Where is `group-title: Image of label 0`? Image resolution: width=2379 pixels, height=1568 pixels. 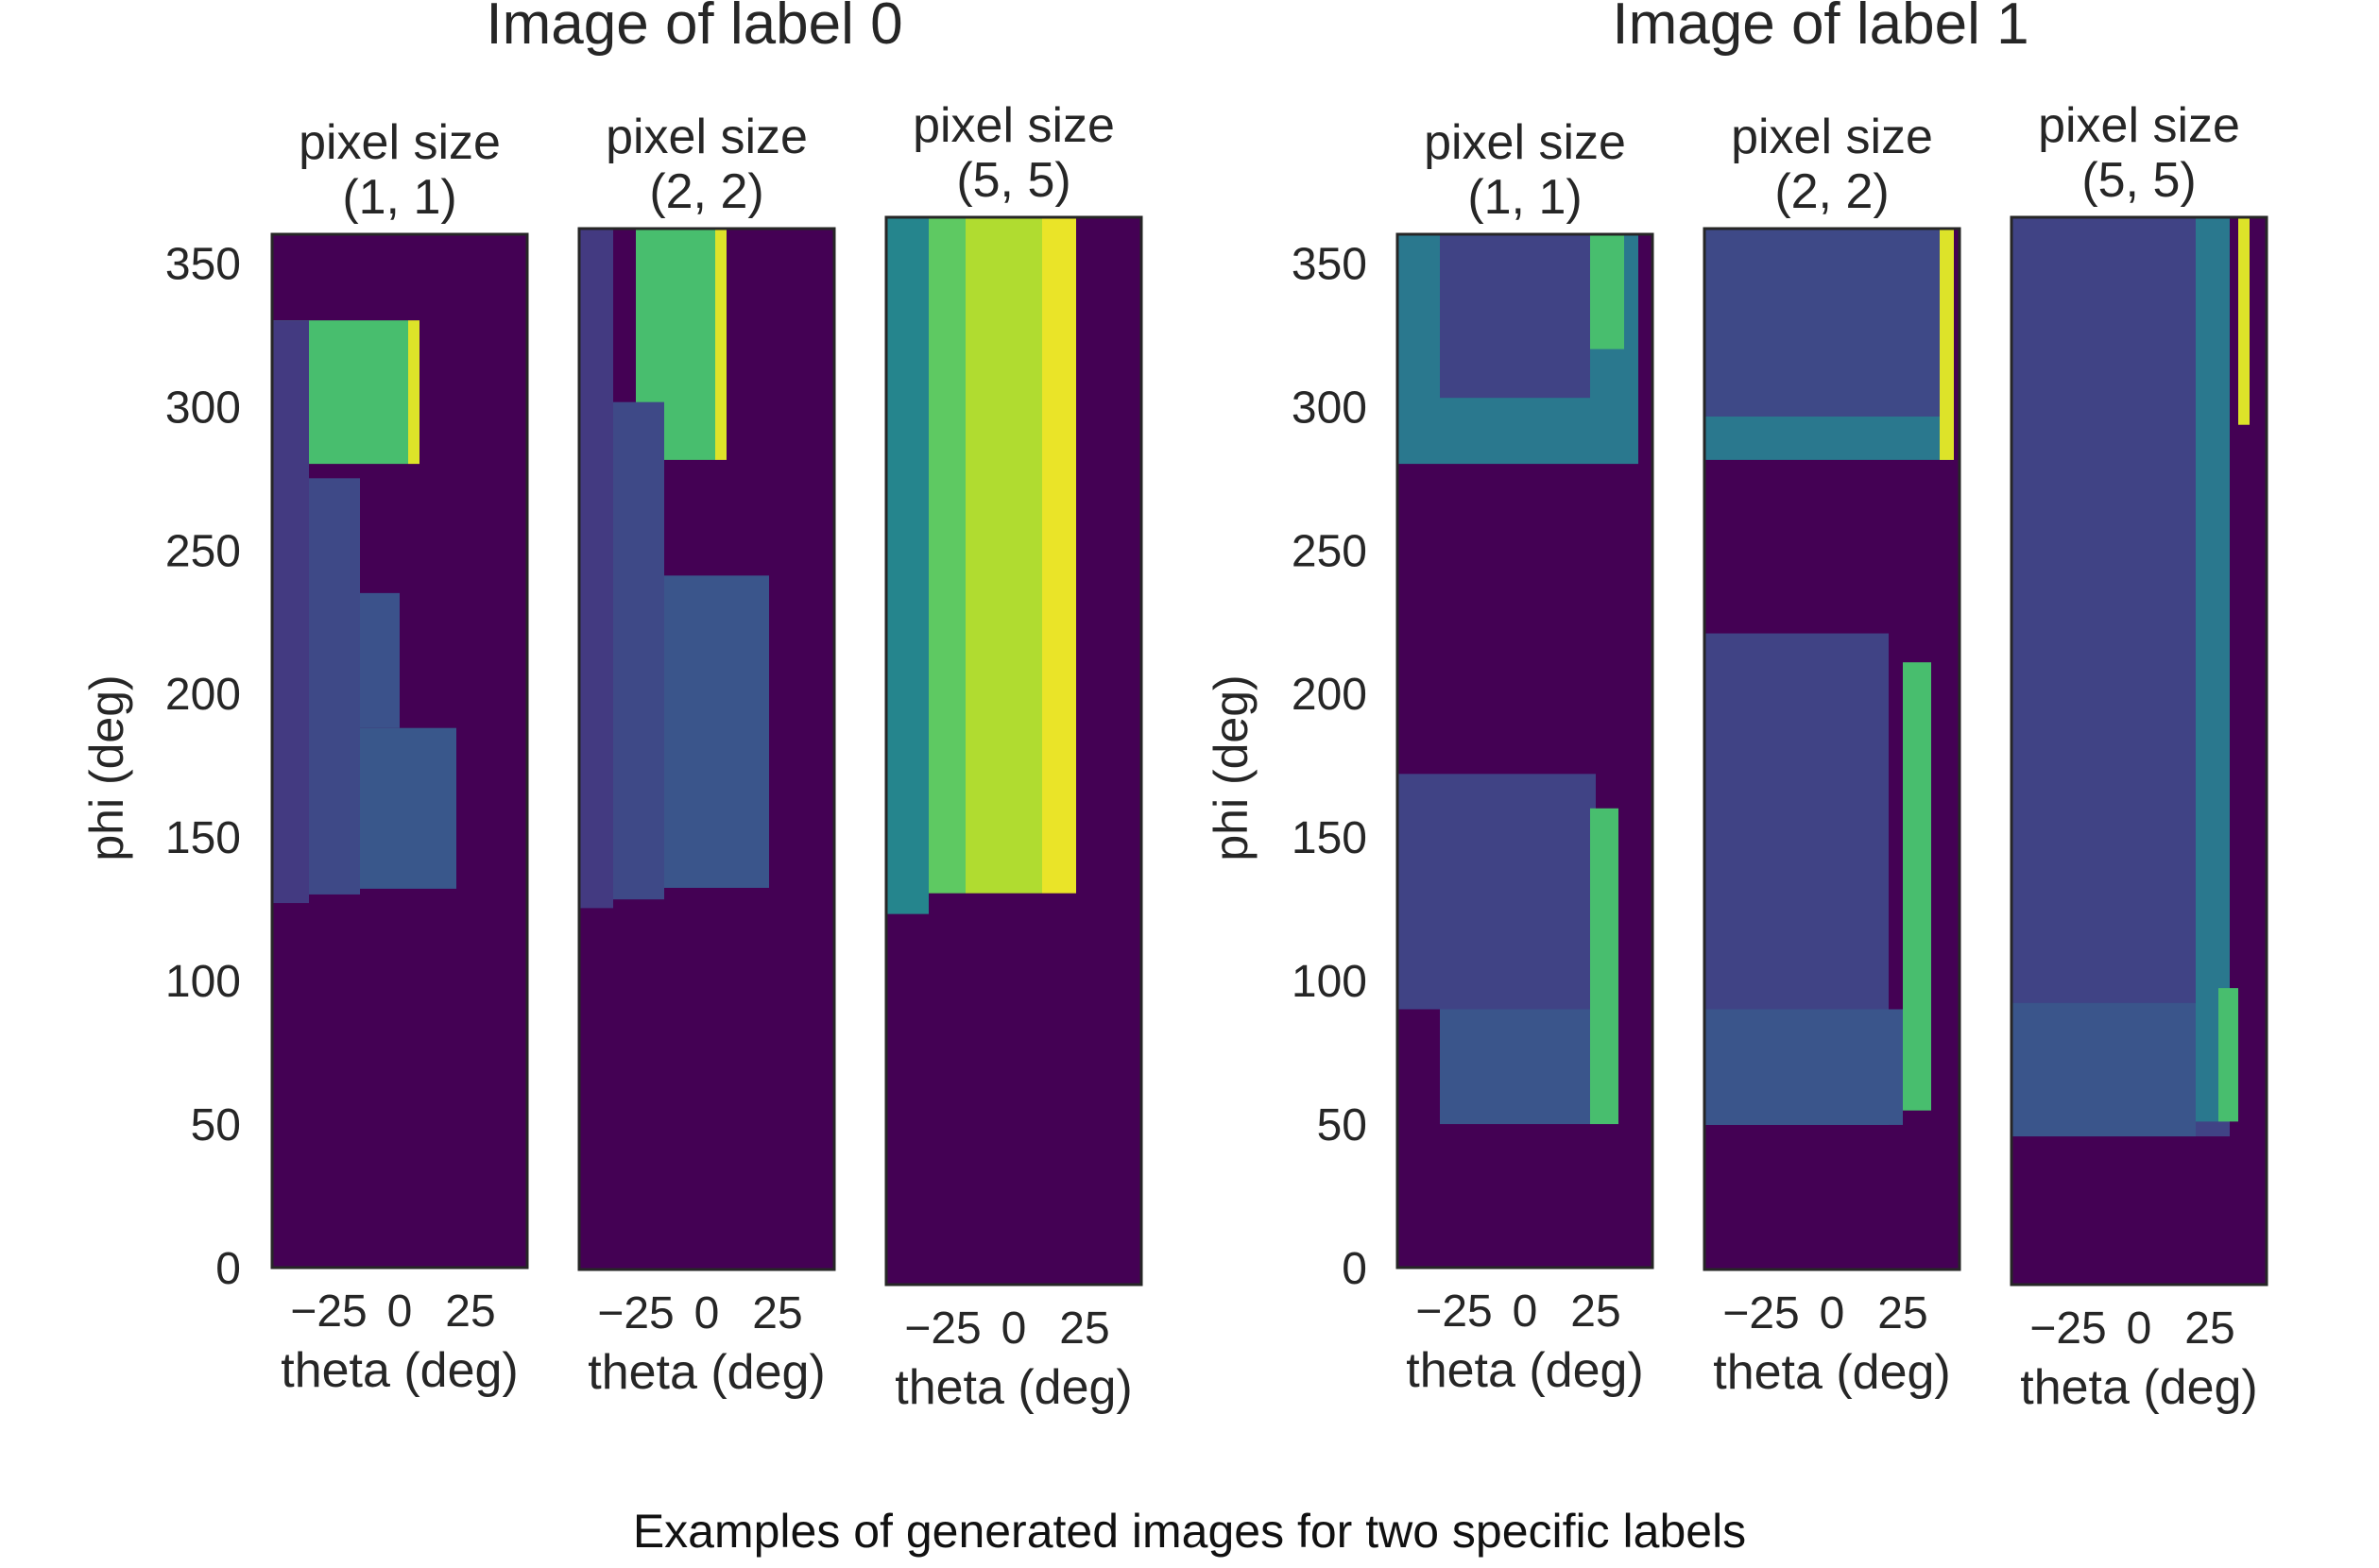
group-title: Image of label 0 is located at coordinates (694, 28).